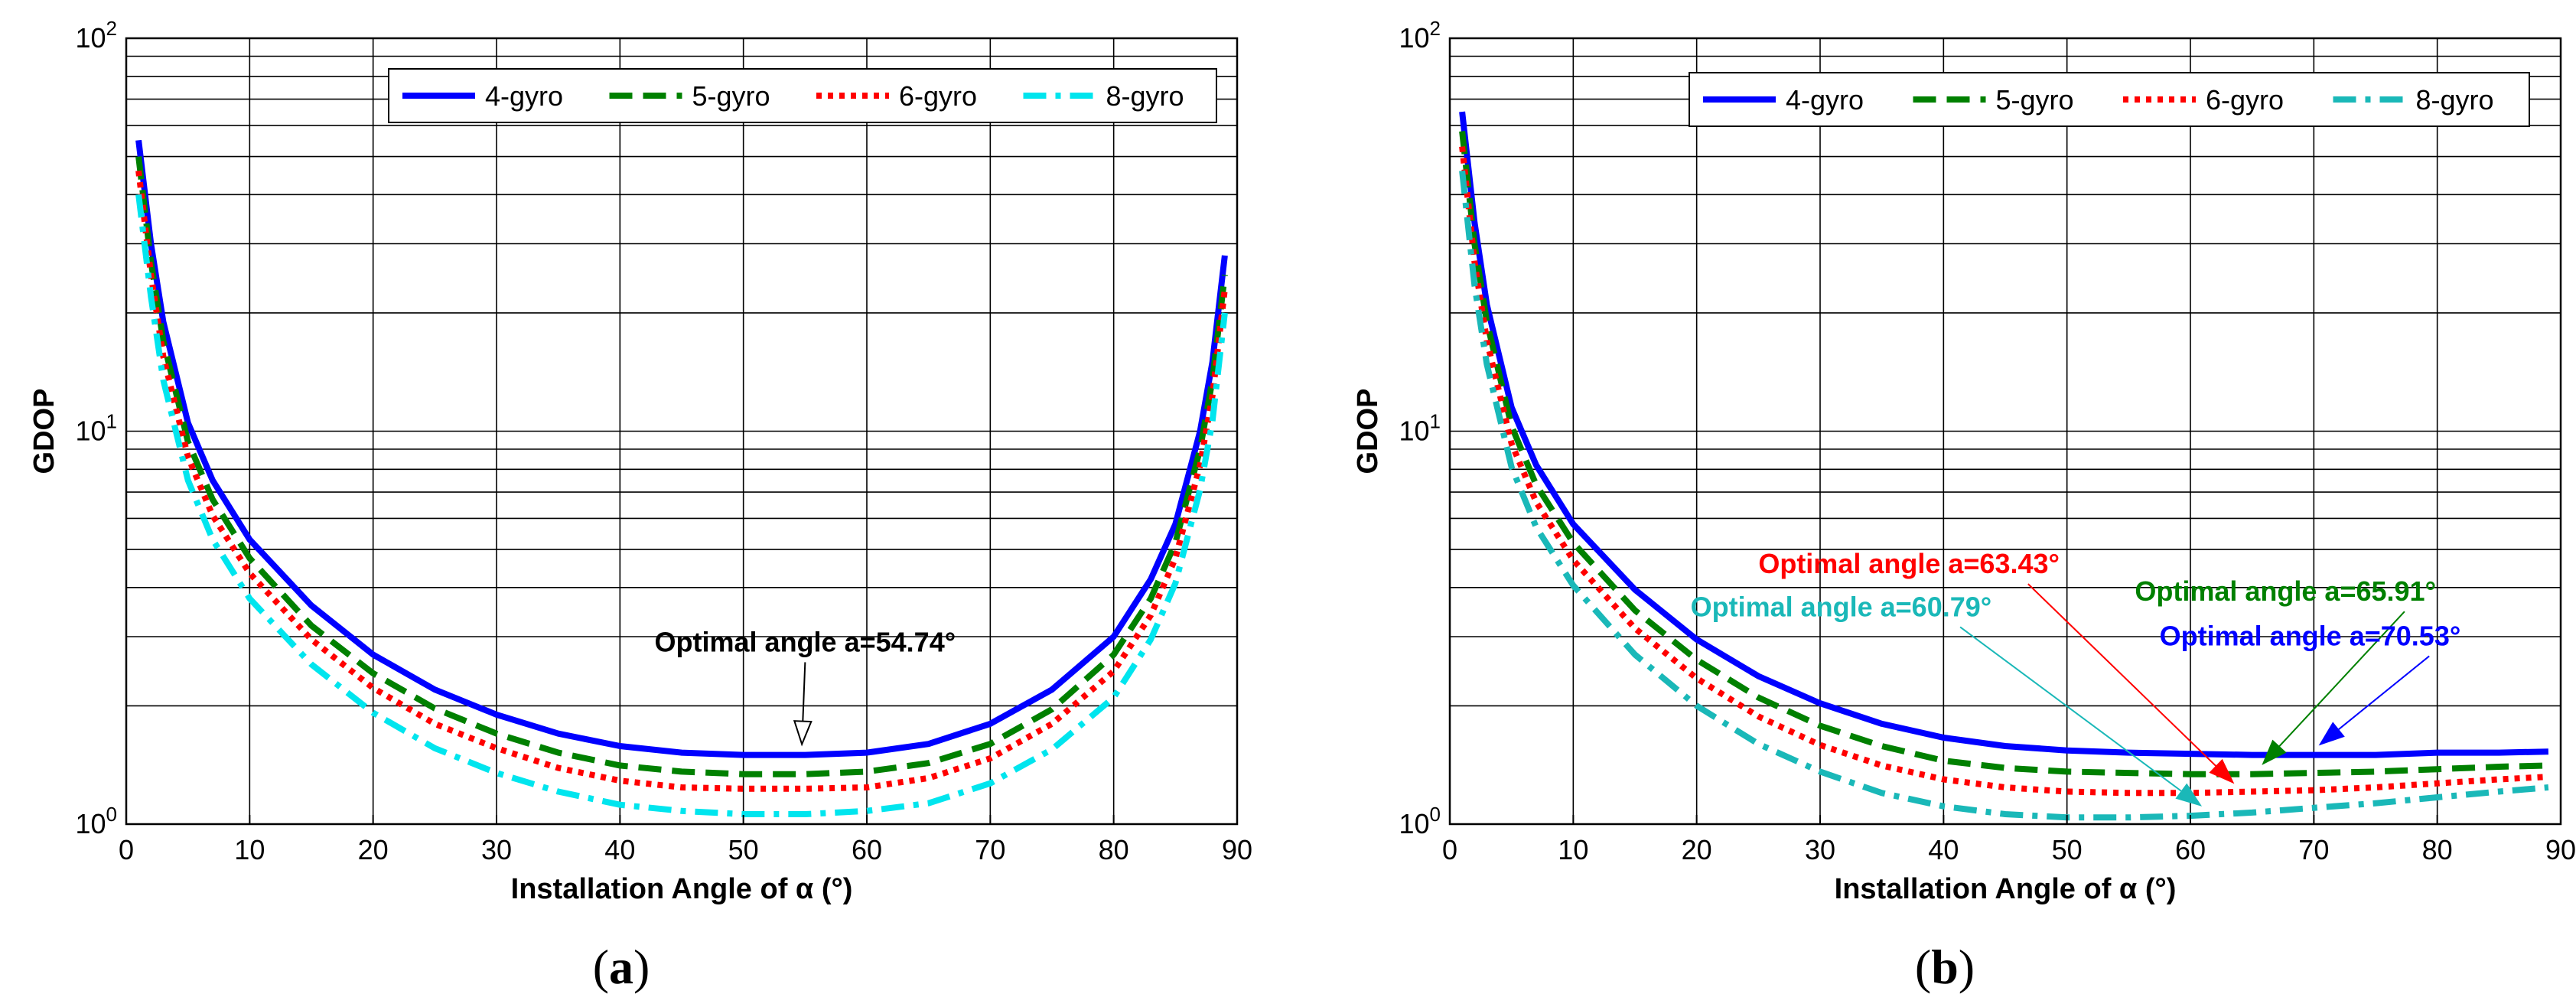 The image size is (2576, 1007). I want to click on annotation: Optimal angle a=63.43°, so click(1997, 666).